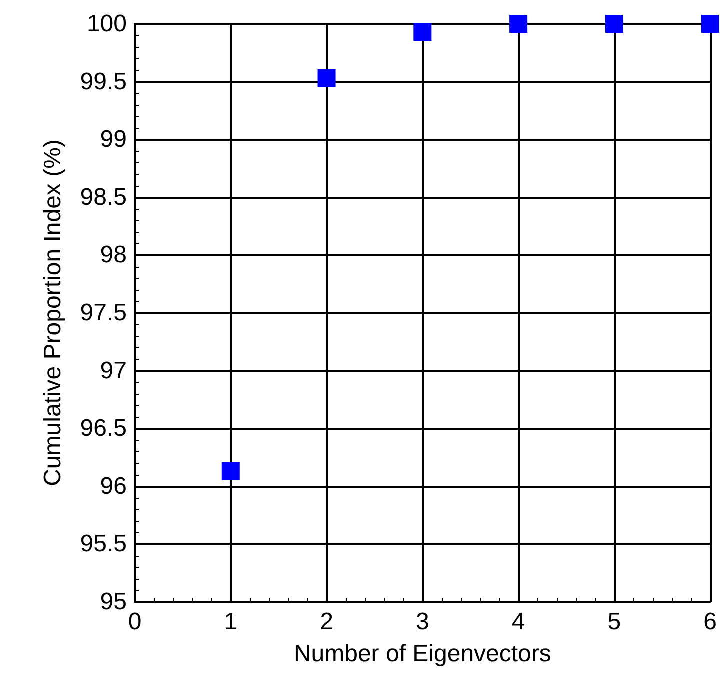 The height and width of the screenshot is (693, 720). Describe the element at coordinates (103, 313) in the screenshot. I see `y-tick-label: 97.5` at that location.